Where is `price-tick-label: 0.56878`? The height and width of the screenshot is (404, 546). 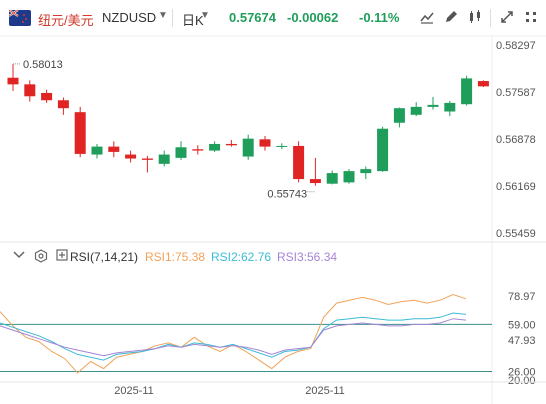 price-tick-label: 0.56878 is located at coordinates (516, 140).